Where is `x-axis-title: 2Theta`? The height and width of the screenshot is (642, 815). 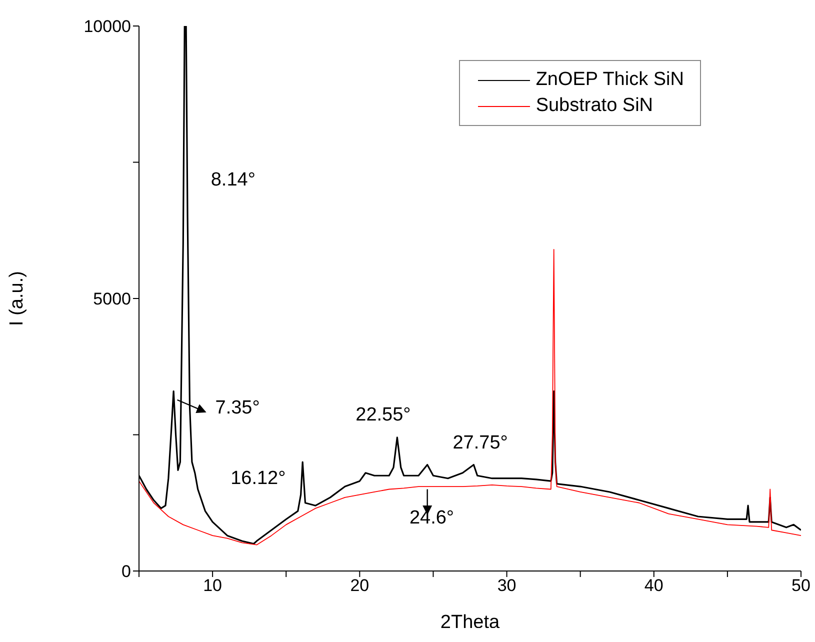
x-axis-title: 2Theta is located at coordinates (470, 622).